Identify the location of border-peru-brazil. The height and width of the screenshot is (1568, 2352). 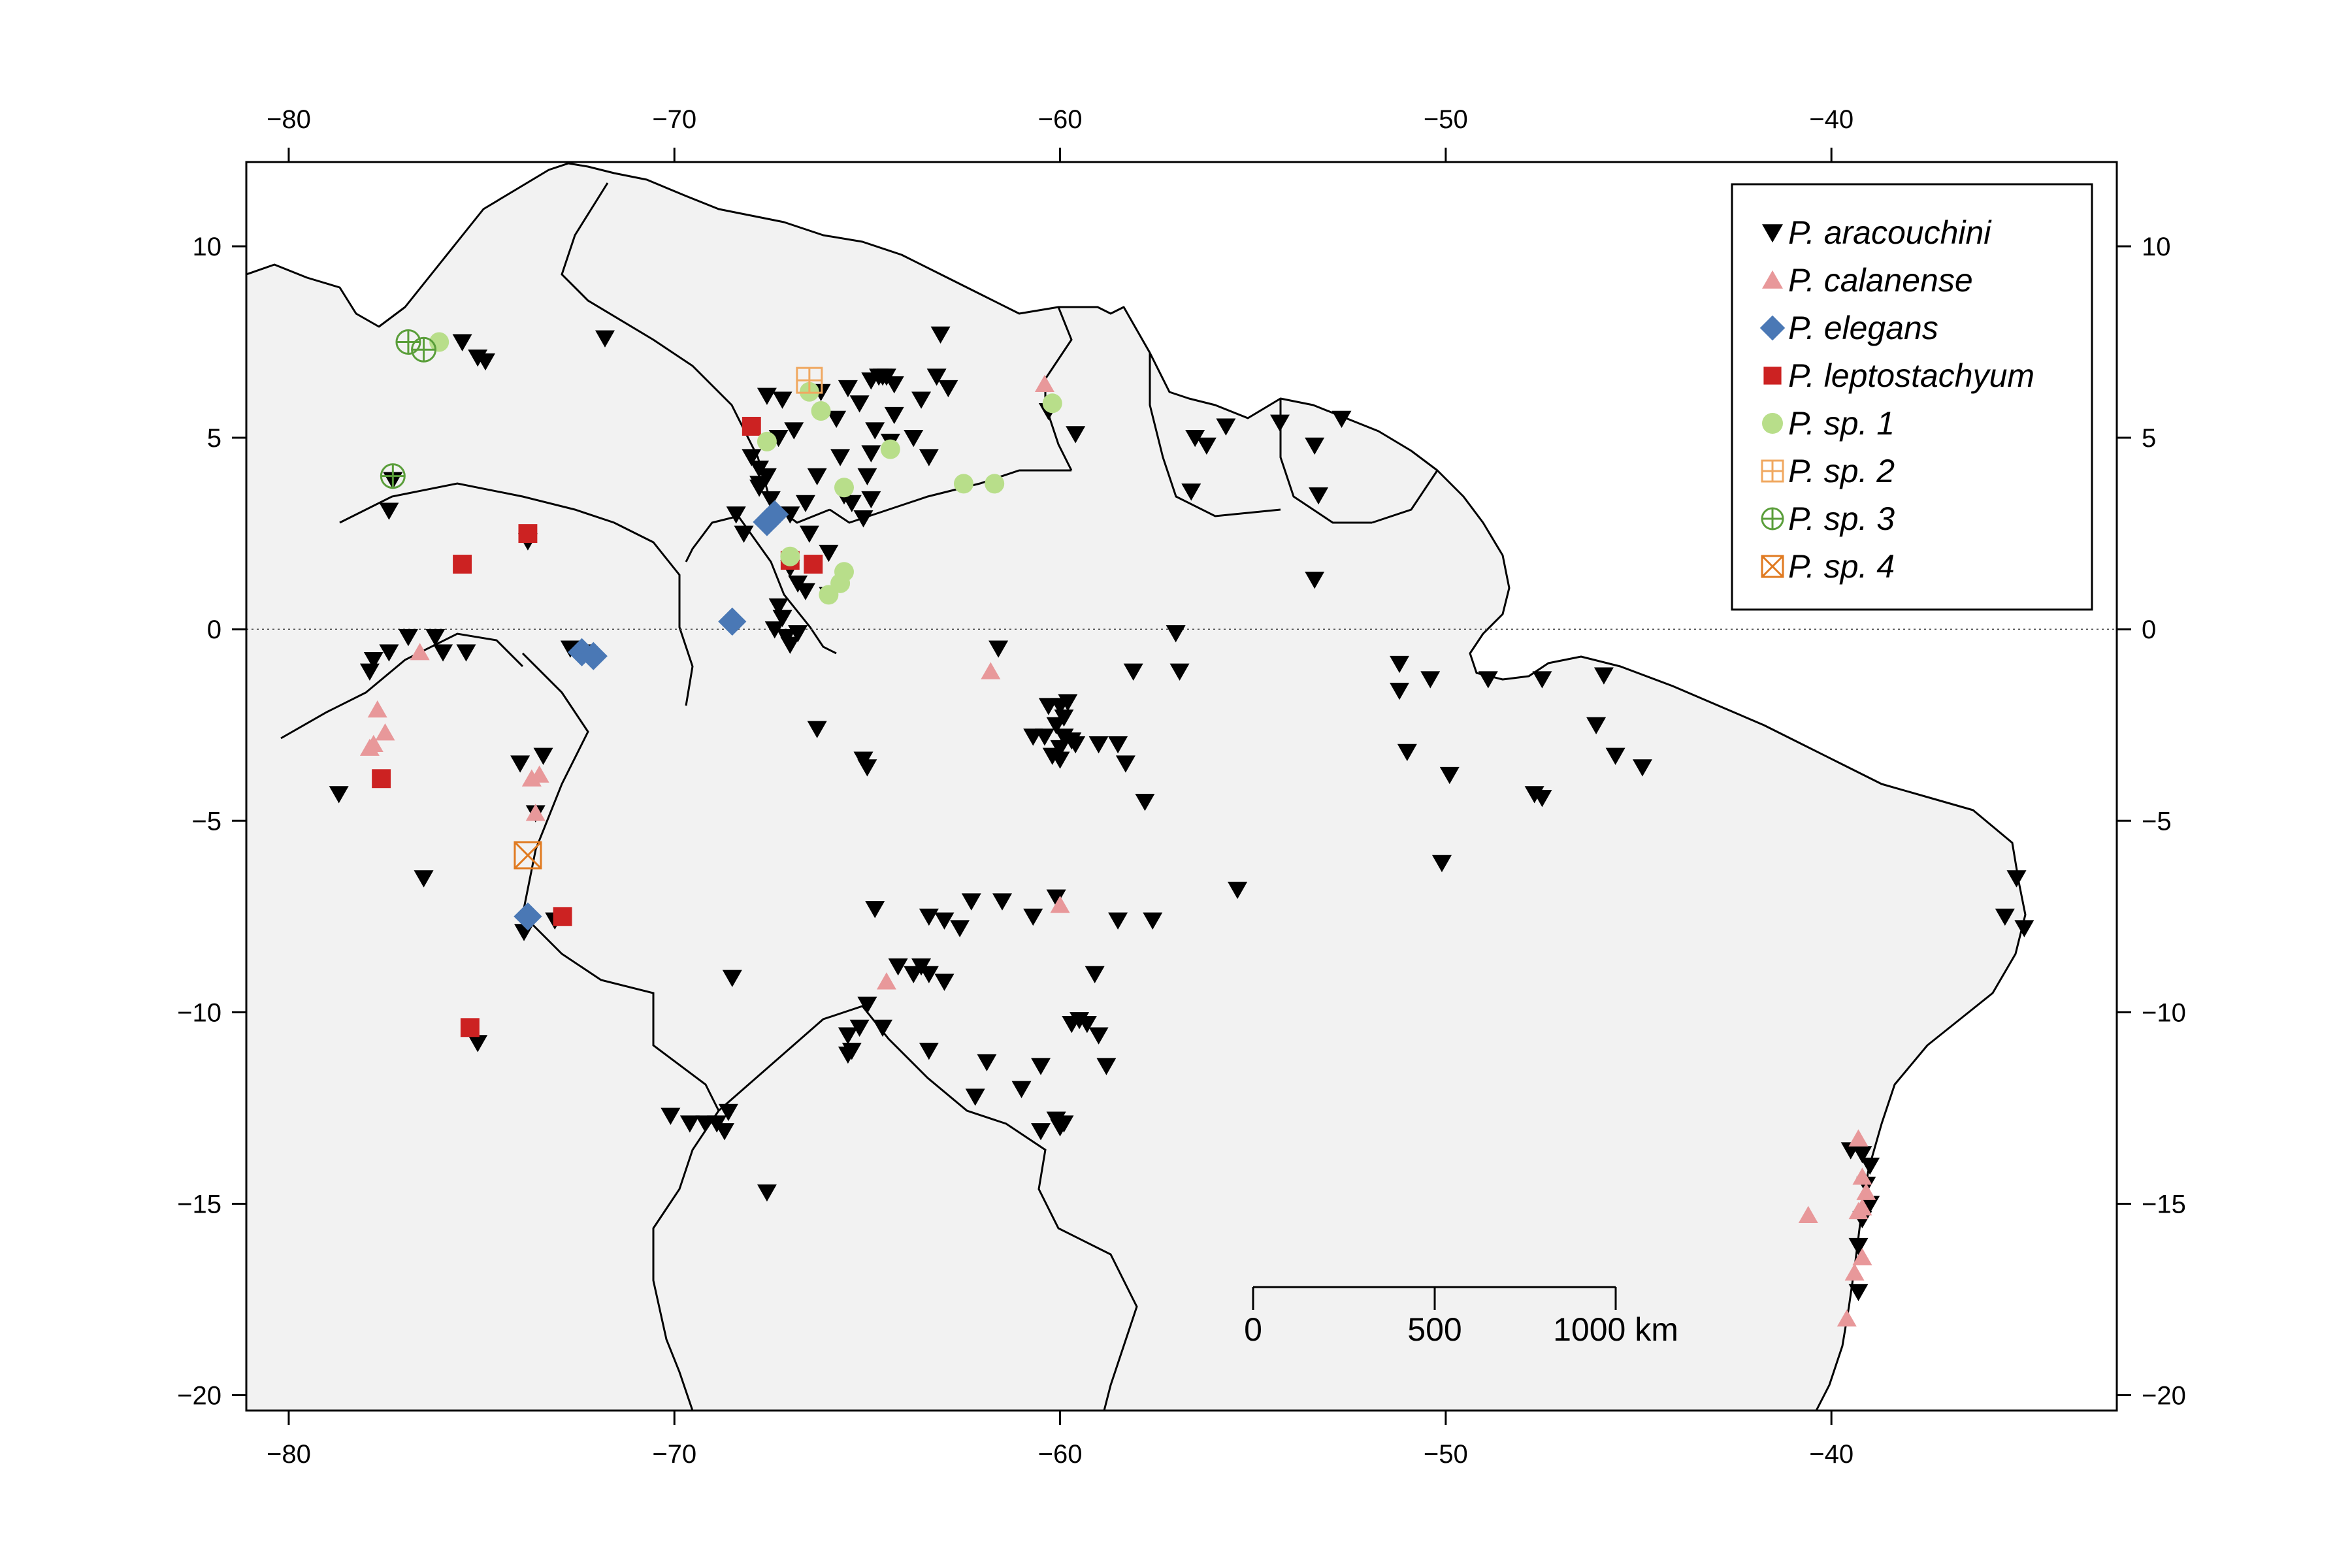
(620, 881).